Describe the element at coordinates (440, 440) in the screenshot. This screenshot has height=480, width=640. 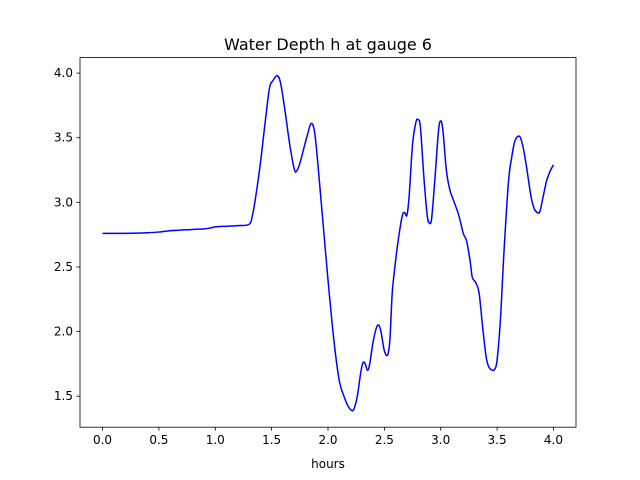
I see `x-tick-label: 3.0` at that location.